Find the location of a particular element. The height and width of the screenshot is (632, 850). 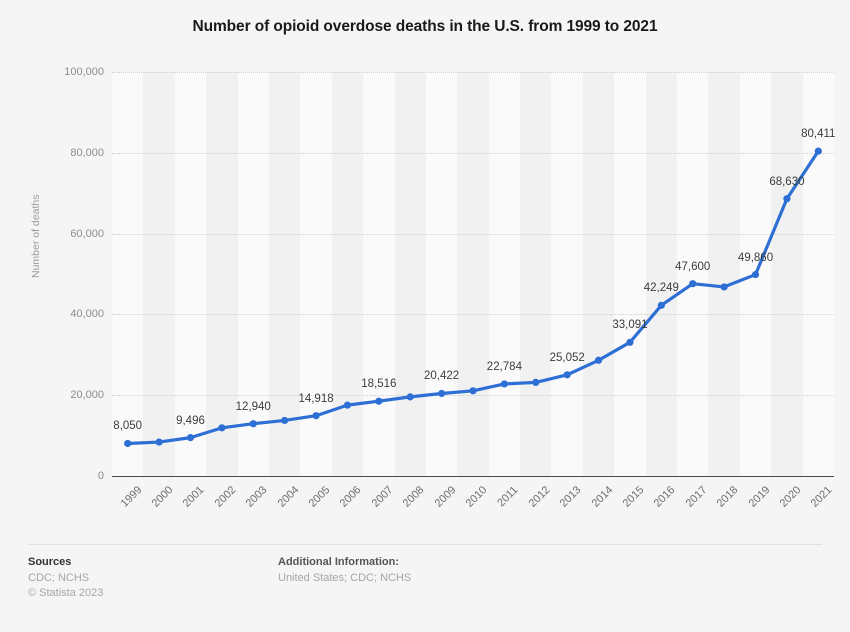

data-point-label: 14,918 is located at coordinates (316, 398).